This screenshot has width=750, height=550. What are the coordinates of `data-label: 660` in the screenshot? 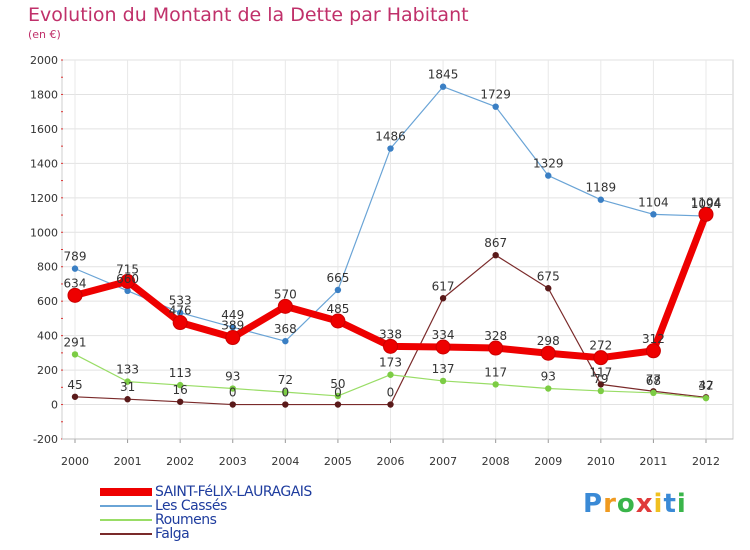 It's located at (127, 279).